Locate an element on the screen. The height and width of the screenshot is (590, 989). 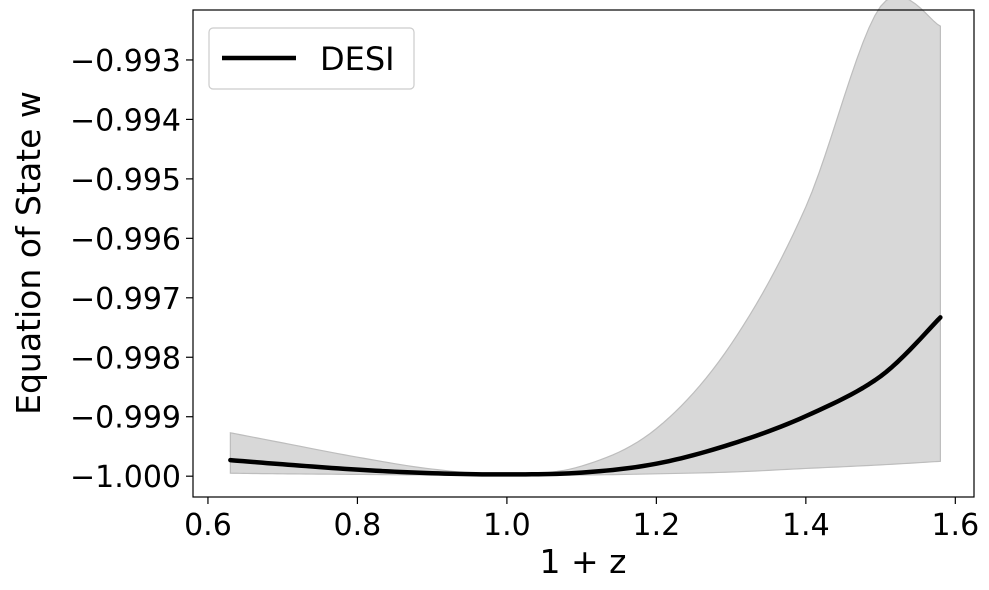
y-tick-label: −0.996 is located at coordinates (125, 239).